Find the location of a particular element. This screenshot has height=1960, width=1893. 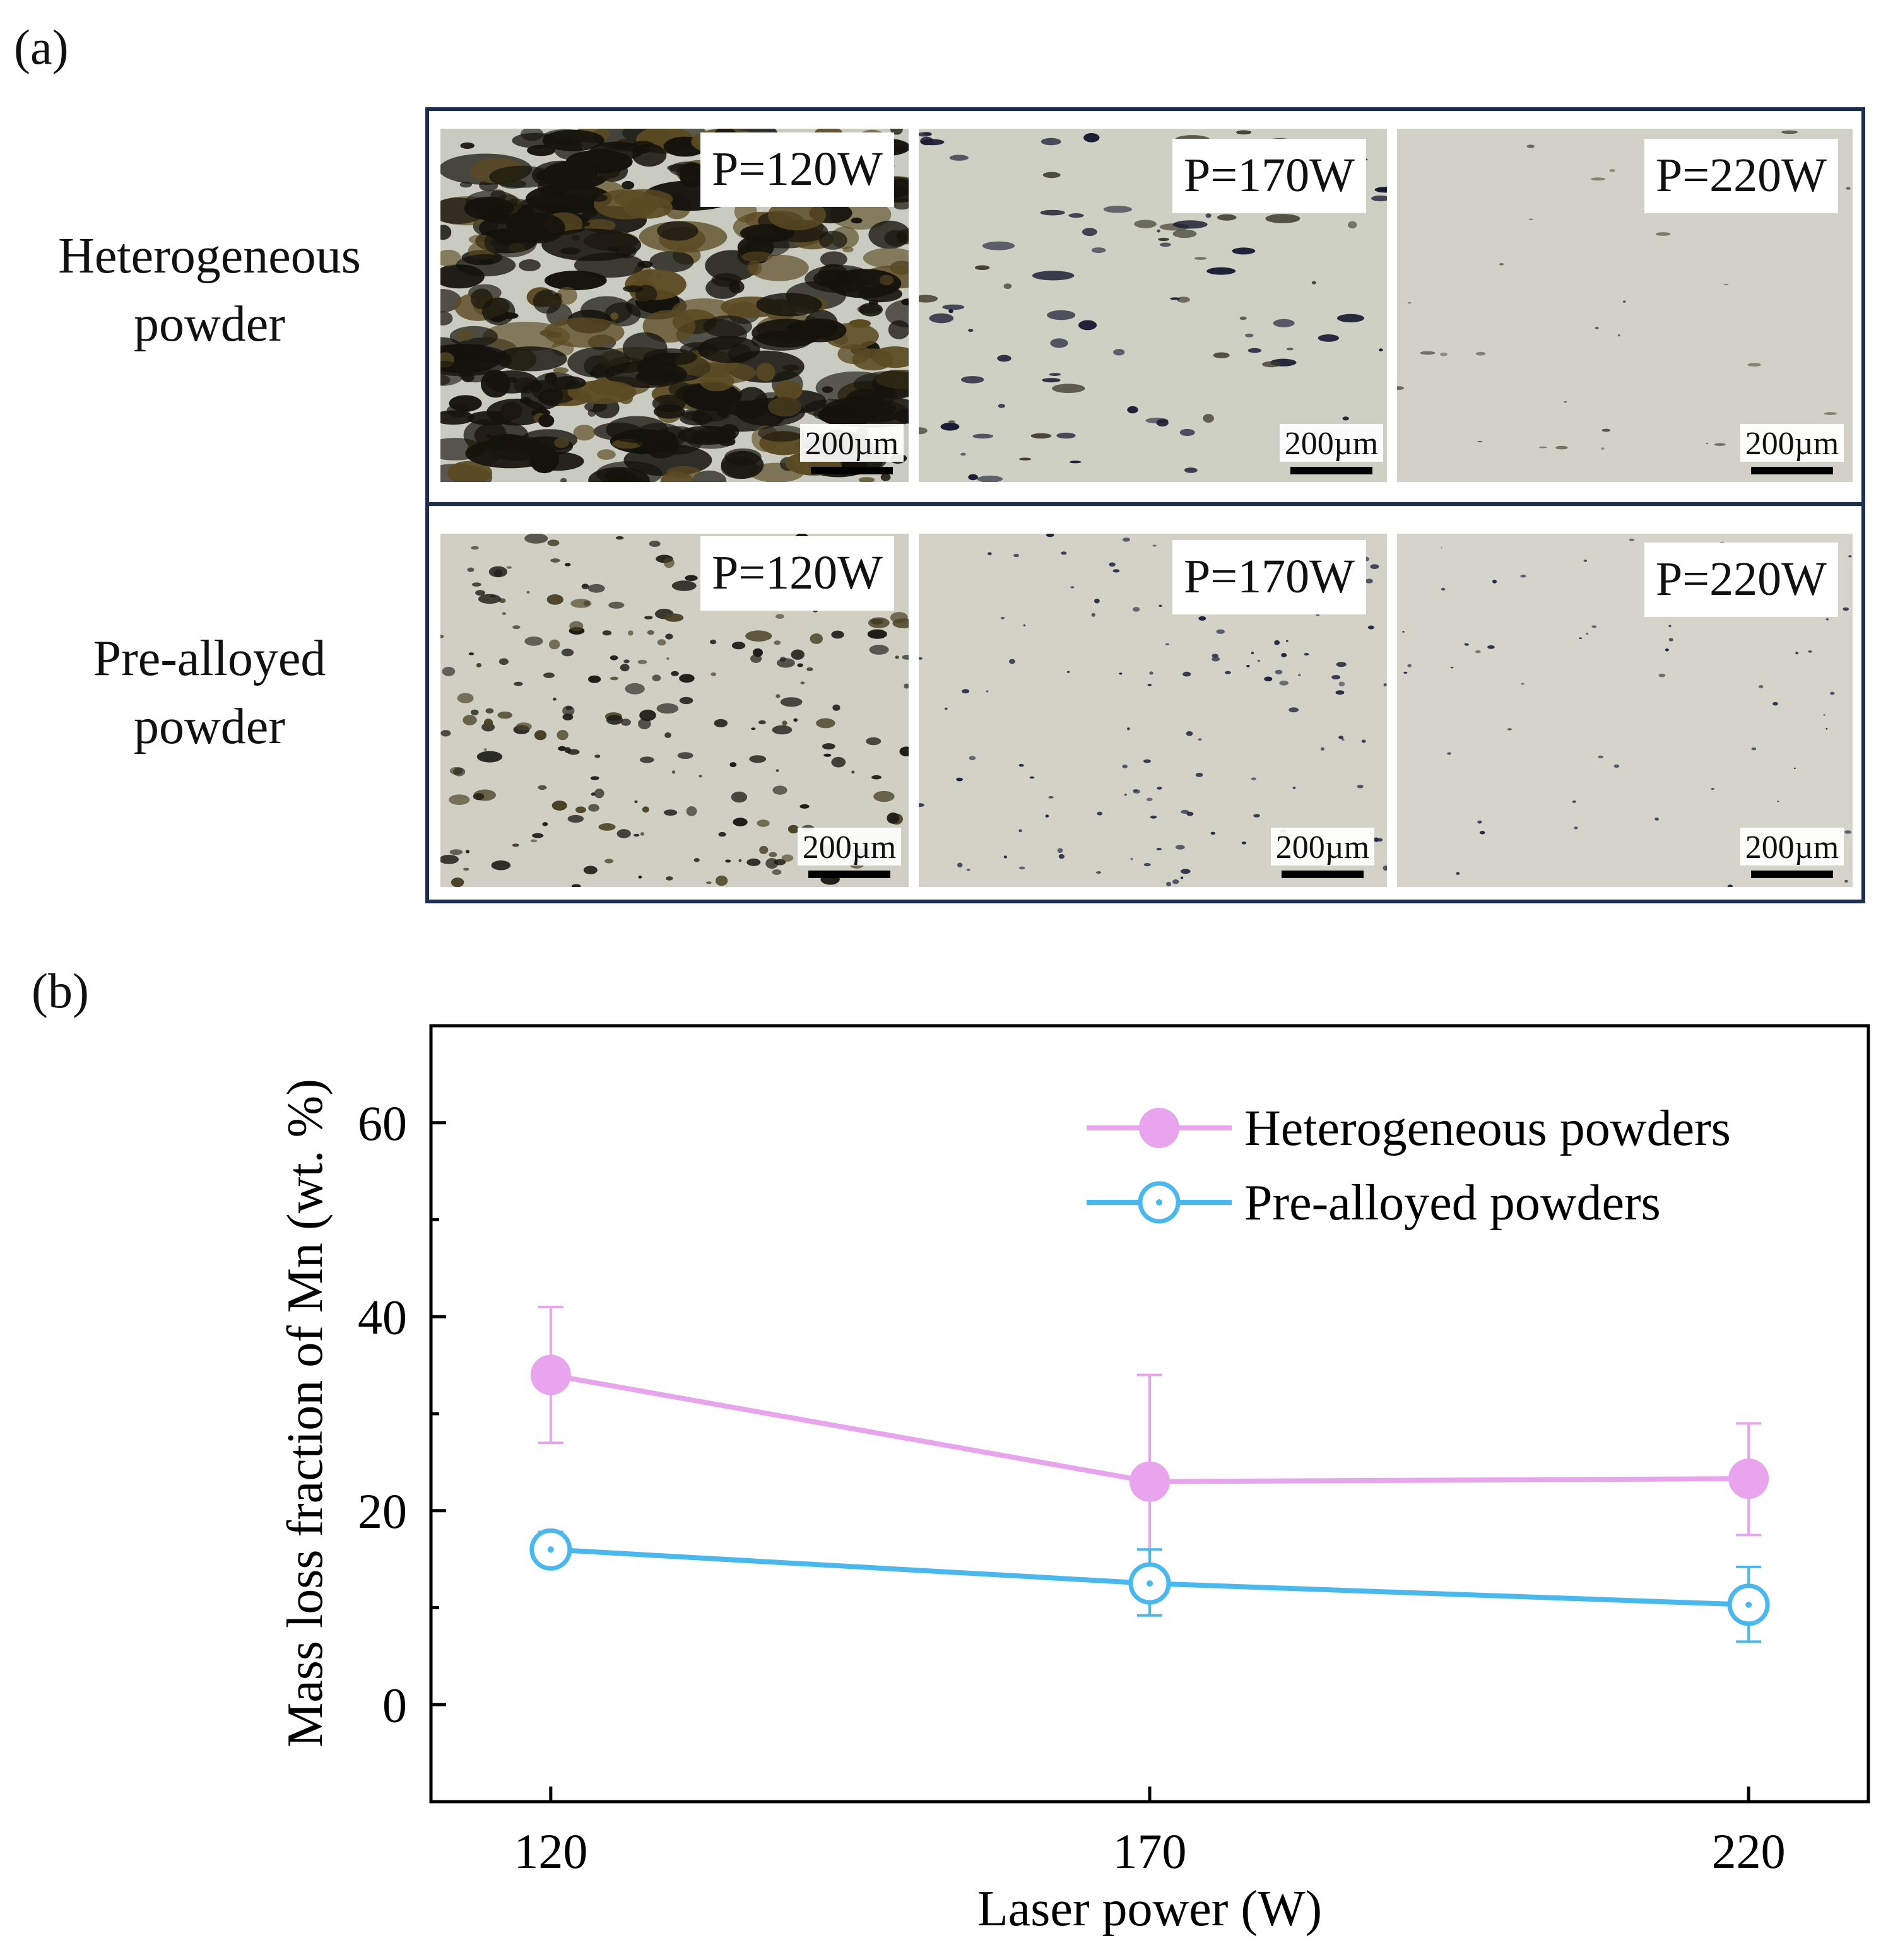

power-label: P=220W is located at coordinates (1741, 580).